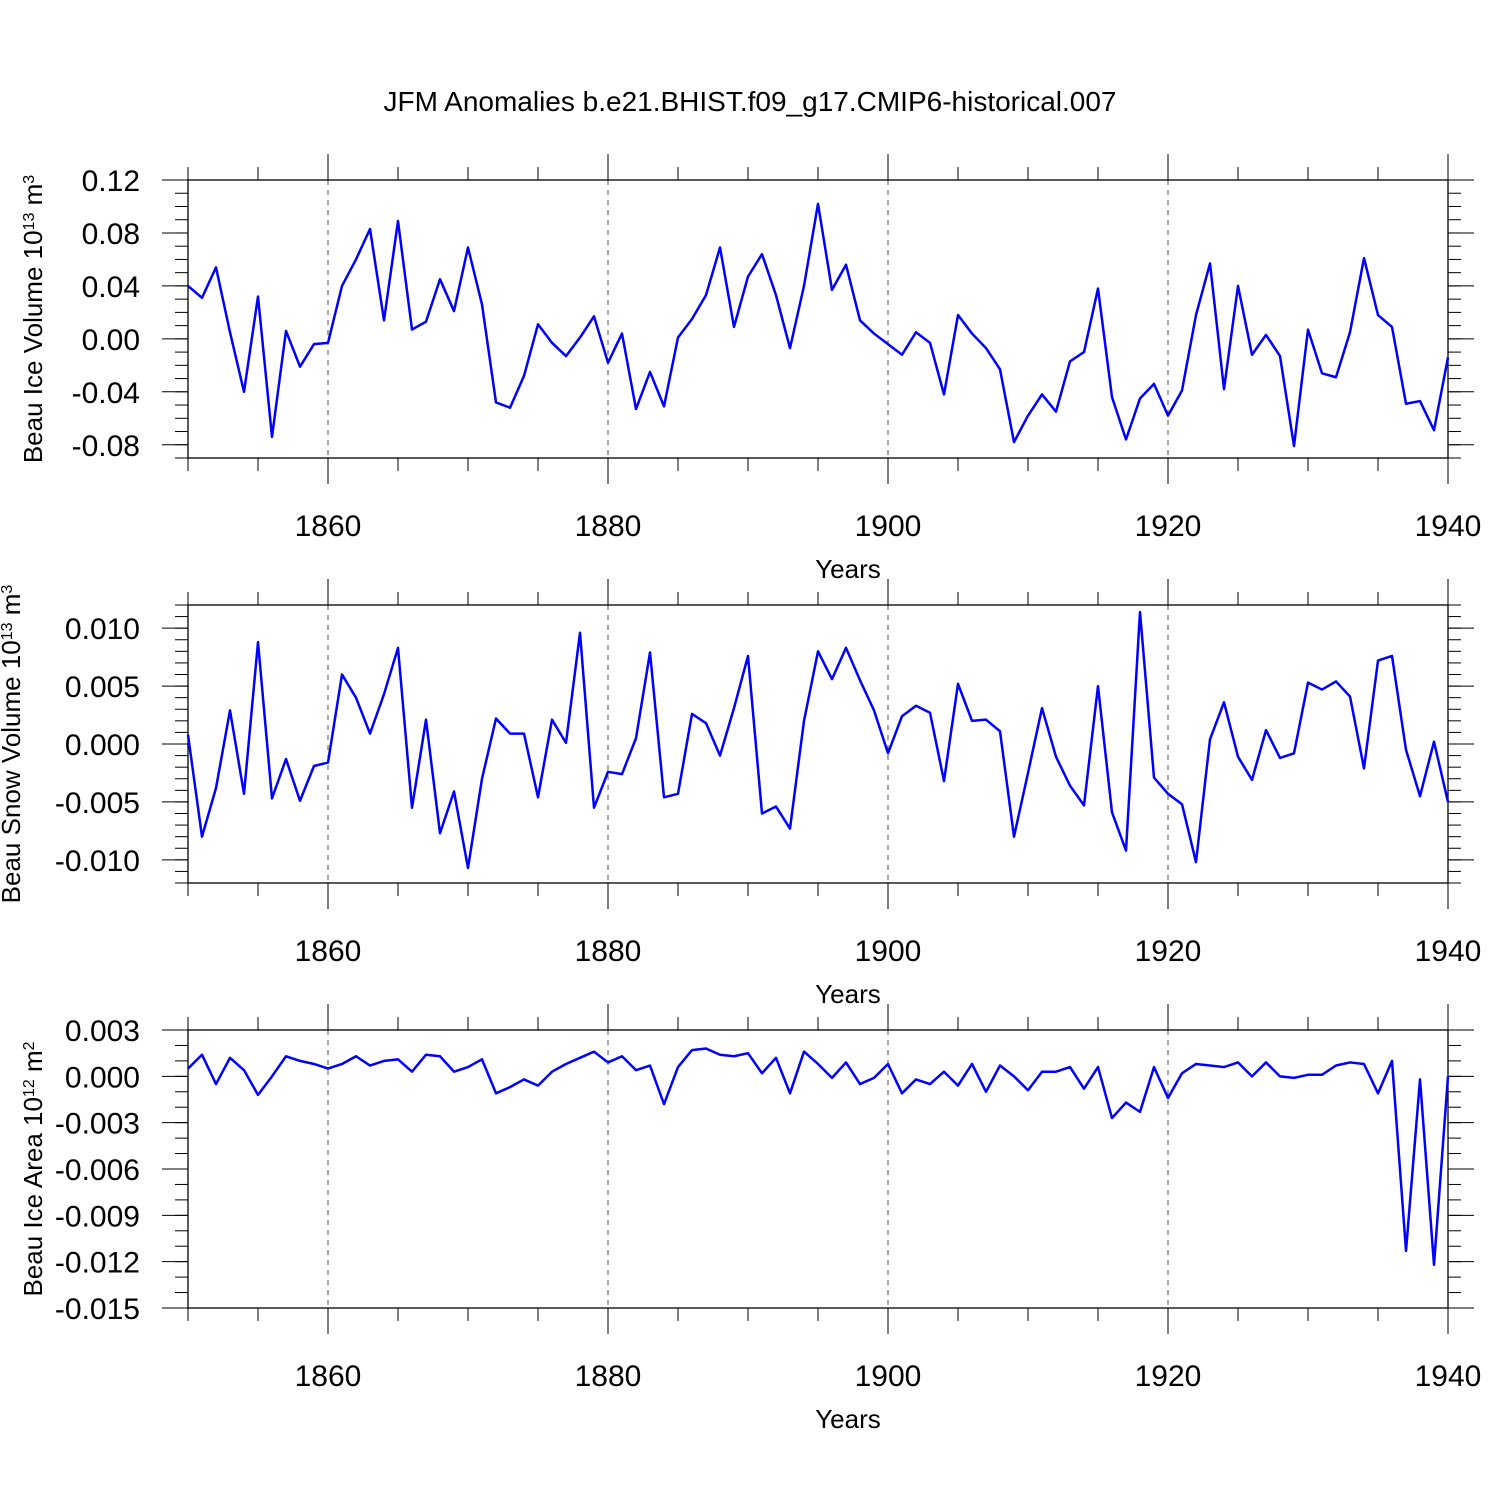 The height and width of the screenshot is (1500, 1500). What do you see at coordinates (97, 1216) in the screenshot?
I see `y-tick-label: -0.009` at bounding box center [97, 1216].